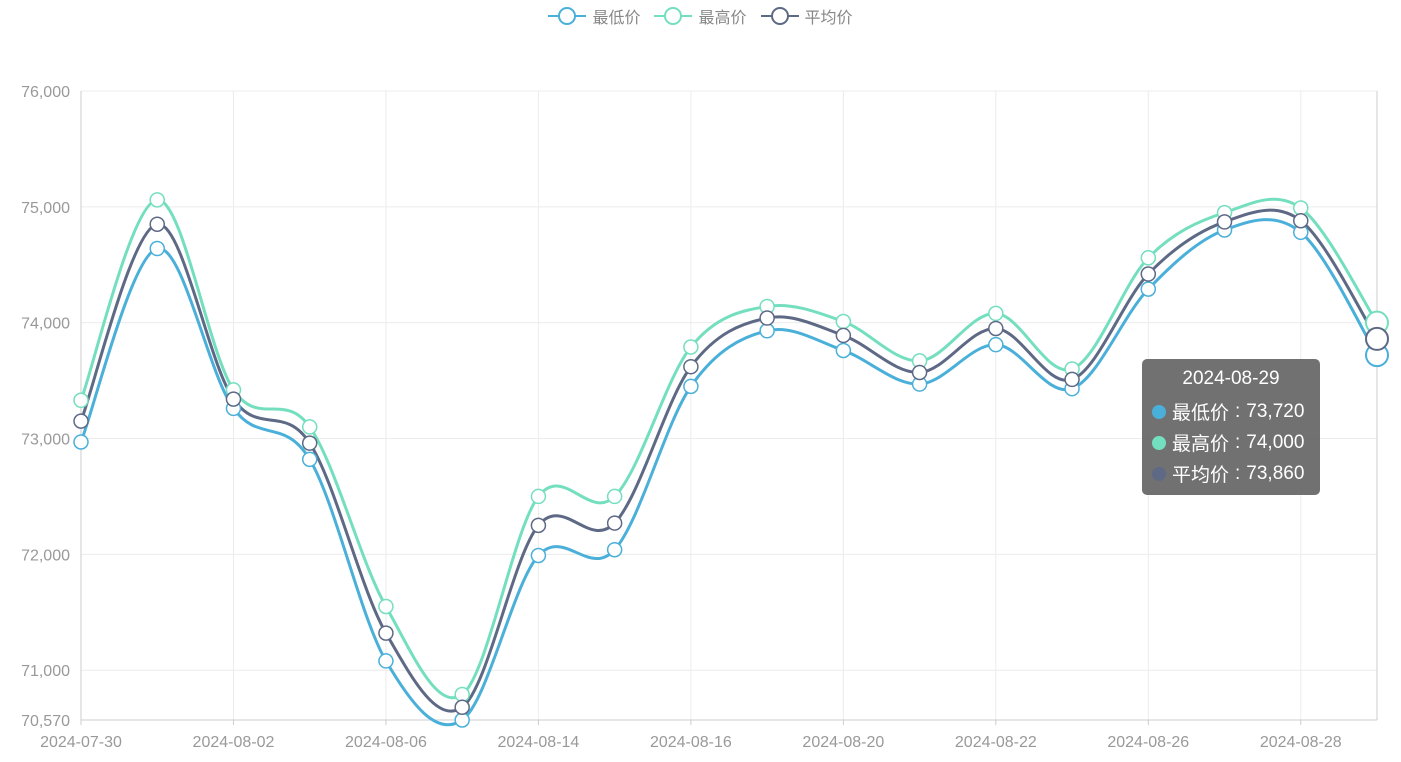 This screenshot has height=762, width=1401. I want to click on tooltip-row-low: 最低价: 73,720, so click(1231, 411).